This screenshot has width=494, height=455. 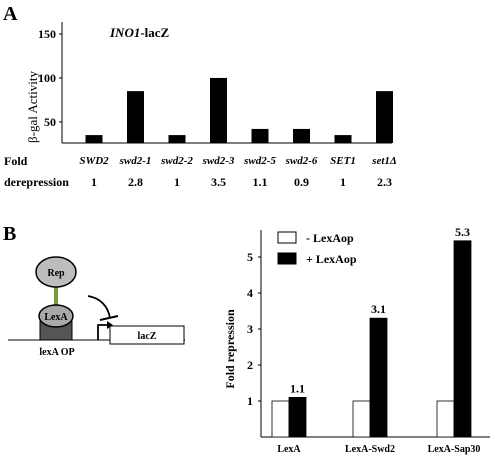 I want to click on chart-b-category-labels: LexA LexA-Swd2 LexA-Sap30, so click(x=378, y=449).